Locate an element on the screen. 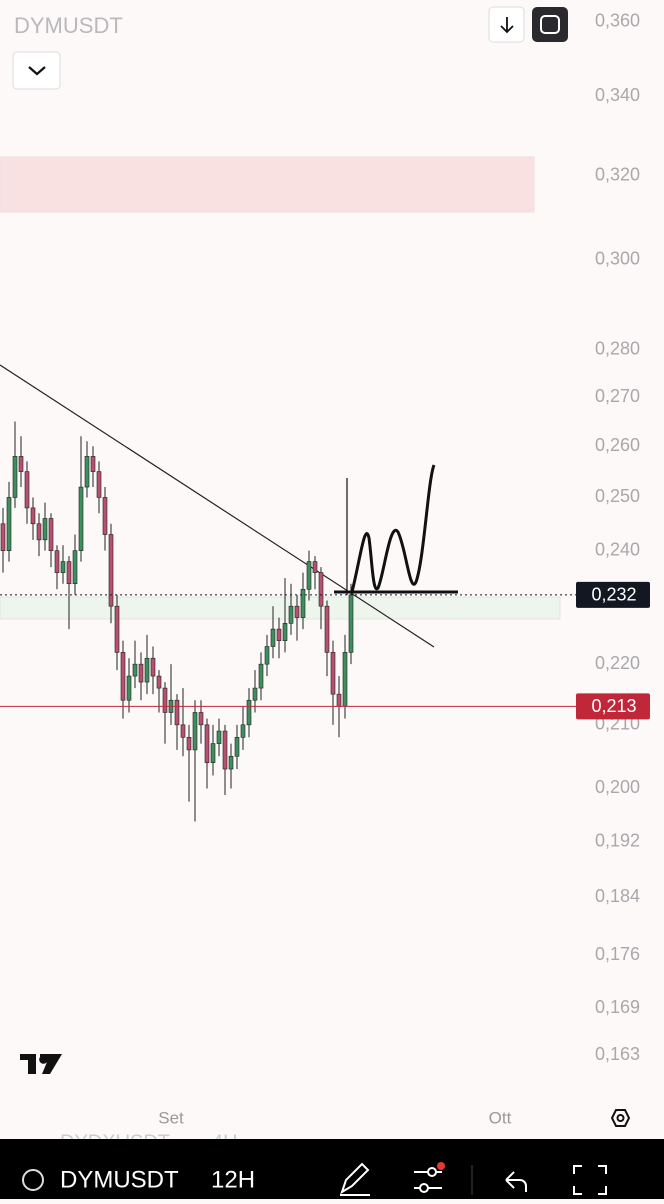 The height and width of the screenshot is (1204, 664). footer-symbol: DYMUSDT is located at coordinates (119, 1179).